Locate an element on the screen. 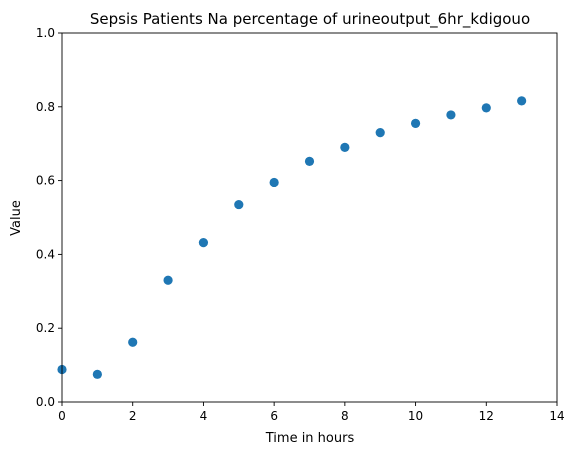 The width and height of the screenshot is (576, 455). y-tick-label: 0.6 is located at coordinates (45, 181).